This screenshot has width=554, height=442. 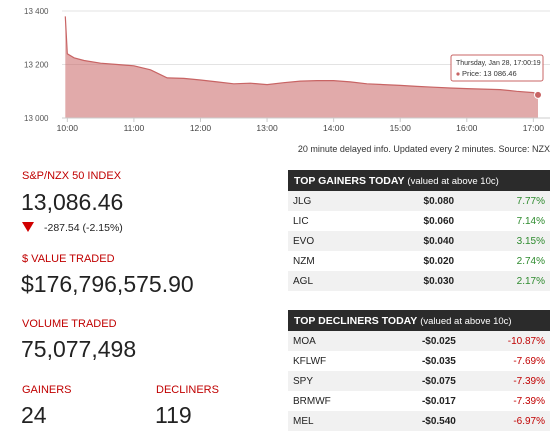 What do you see at coordinates (419, 221) in the screenshot?
I see `row: LIC $0.060 7.14%` at bounding box center [419, 221].